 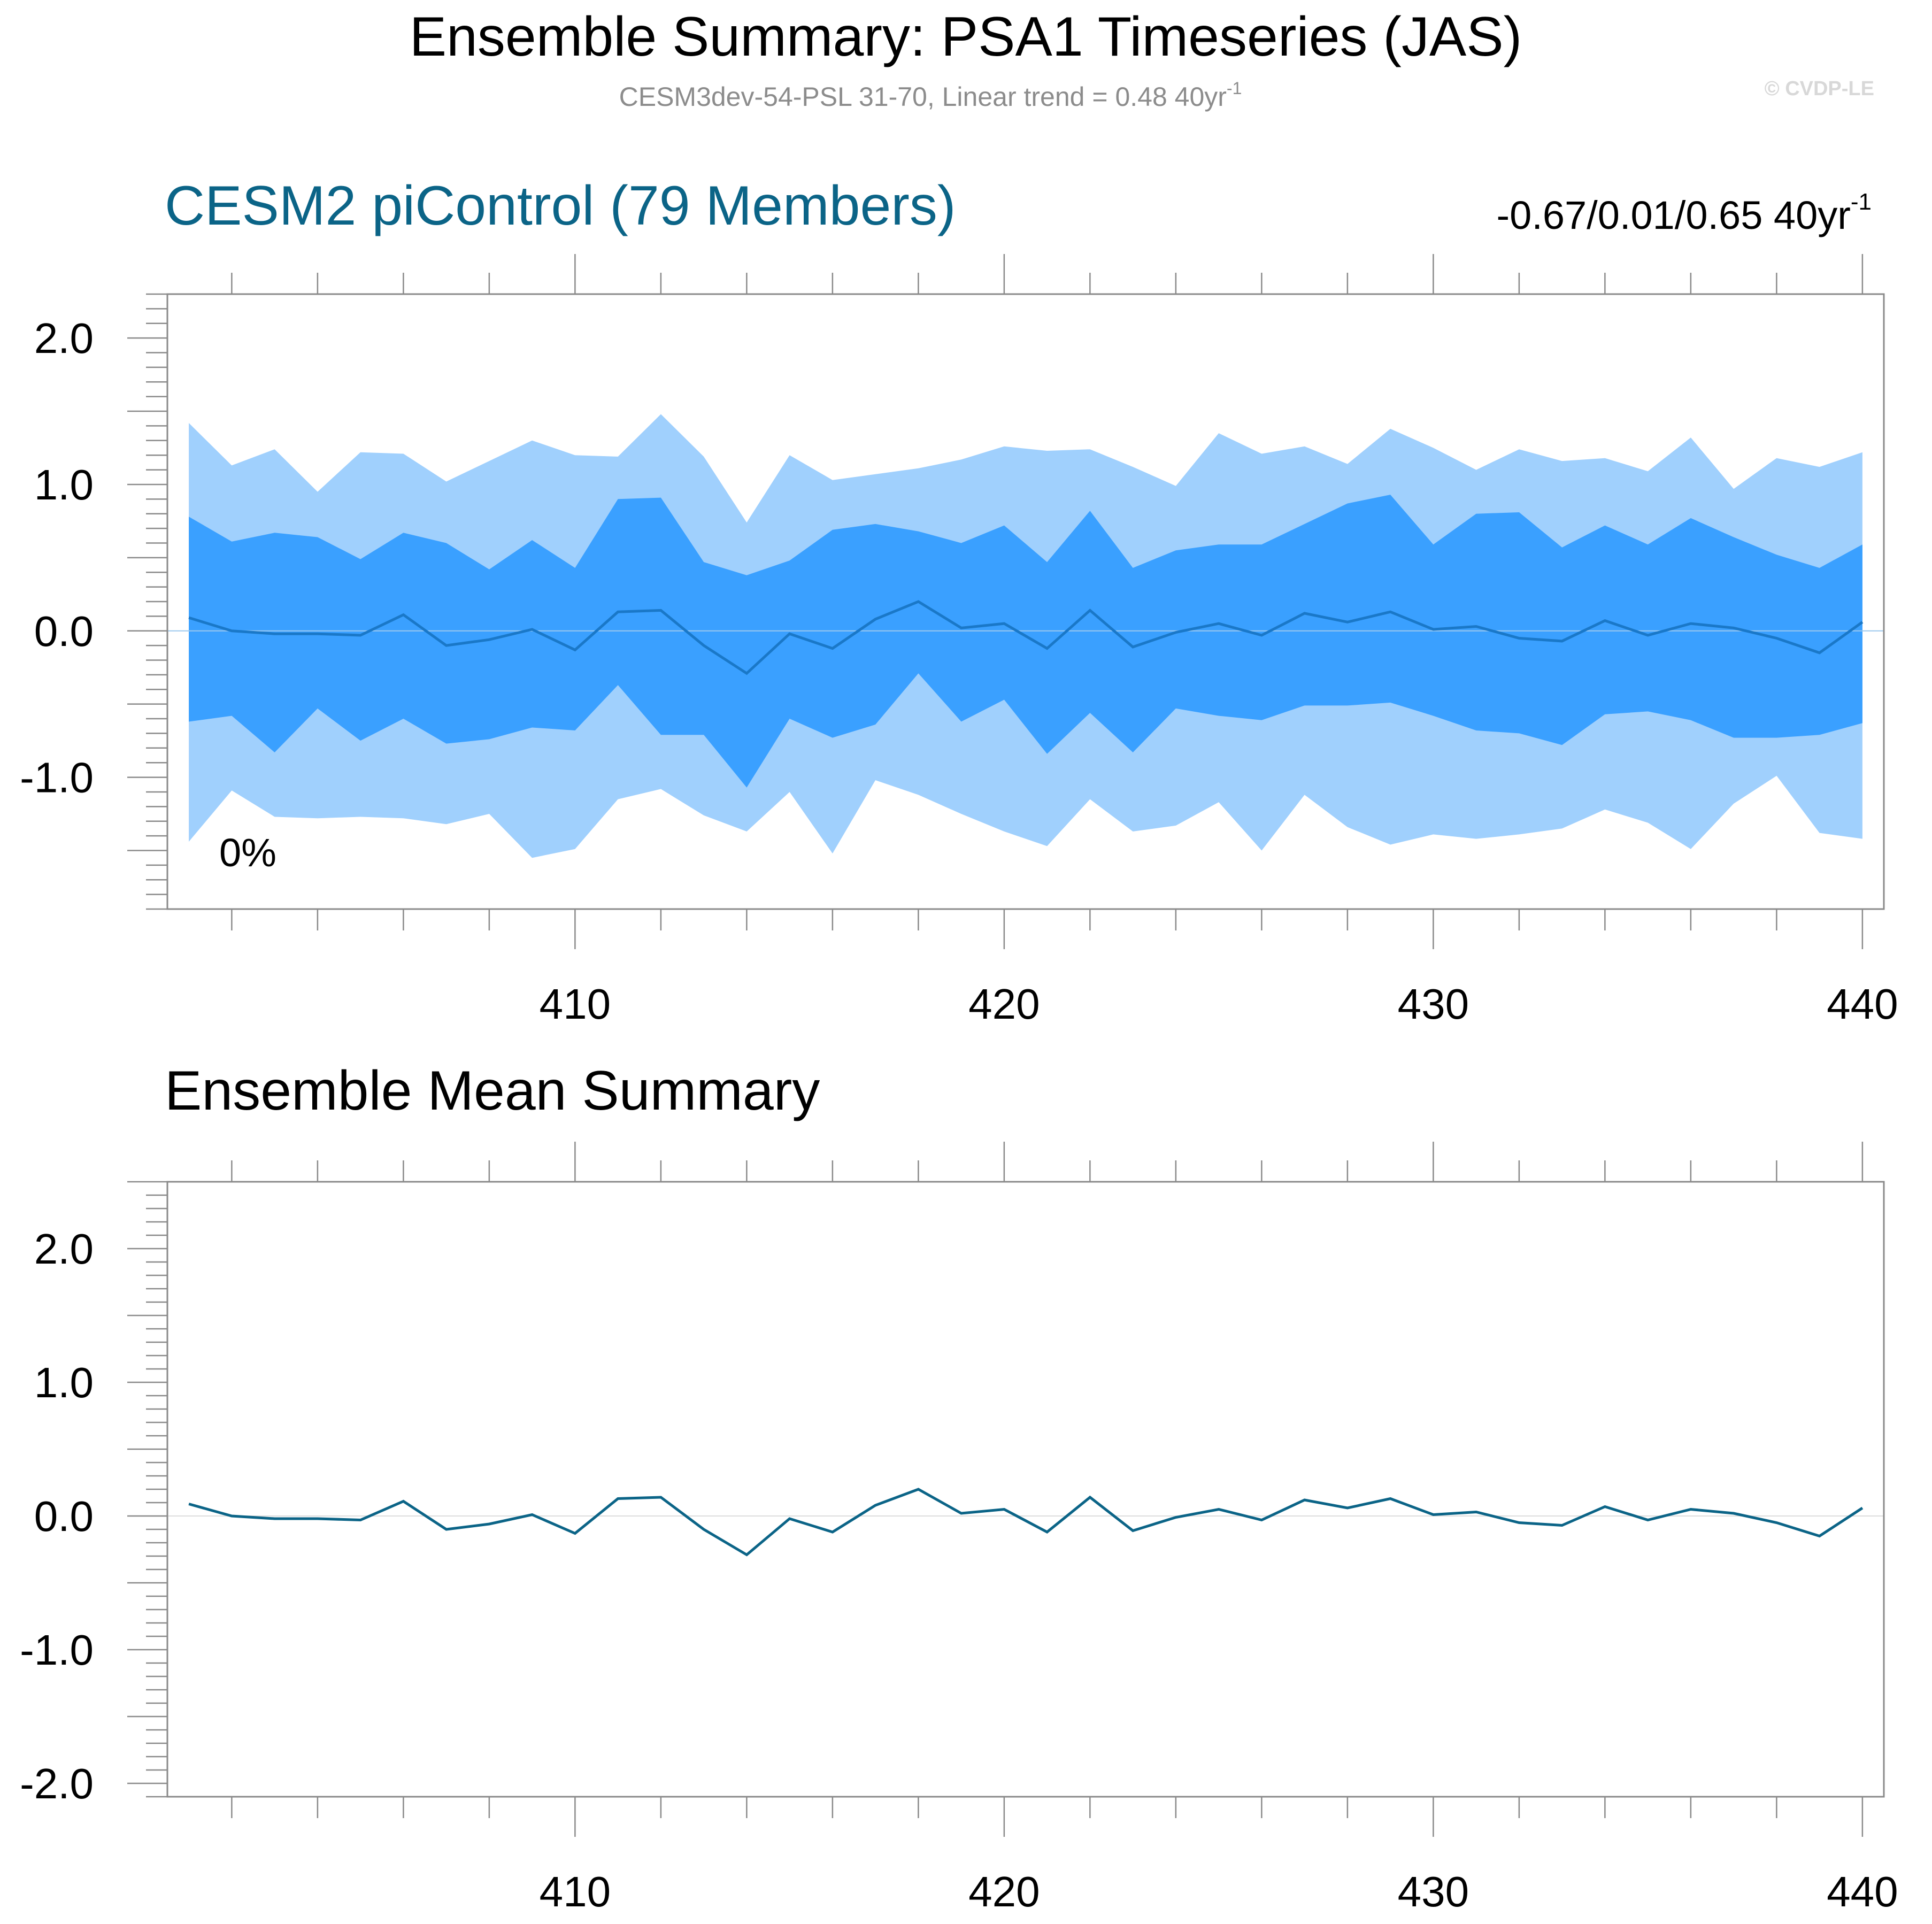 What do you see at coordinates (1026, 637) in the screenshot?
I see `median-line` at bounding box center [1026, 637].